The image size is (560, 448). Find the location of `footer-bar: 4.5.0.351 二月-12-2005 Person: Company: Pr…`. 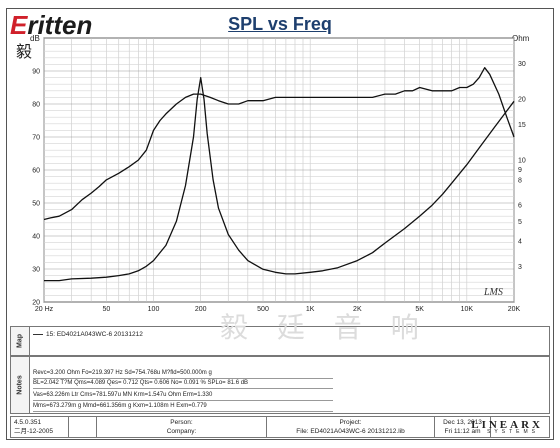

footer-bar: 4.5.0.351 二月-12-2005 Person: Company: Pr… is located at coordinates (280, 427).